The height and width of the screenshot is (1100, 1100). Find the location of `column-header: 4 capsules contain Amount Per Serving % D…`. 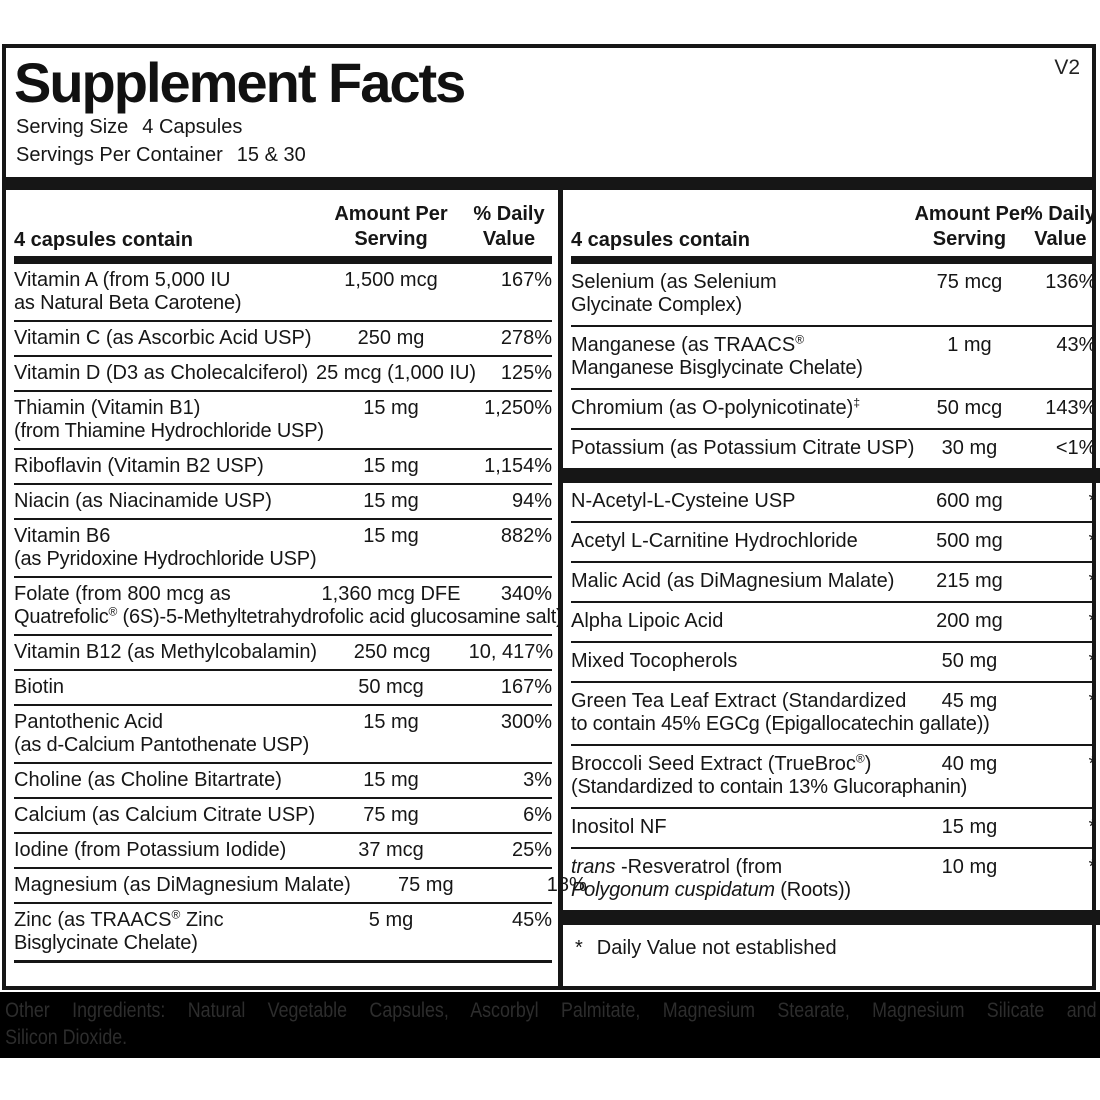

column-header: 4 capsules contain Amount Per Serving % D… is located at coordinates (833, 223).